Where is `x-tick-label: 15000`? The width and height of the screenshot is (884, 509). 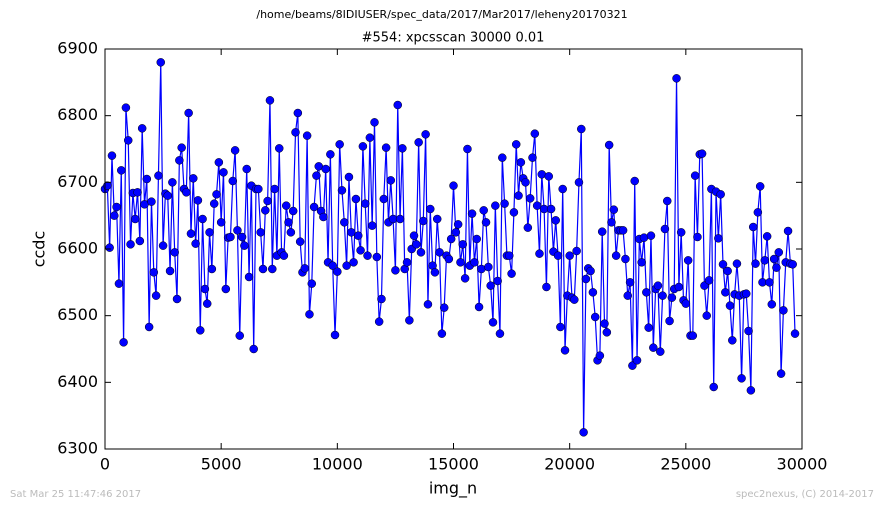 x-tick-label: 15000 is located at coordinates (453, 464).